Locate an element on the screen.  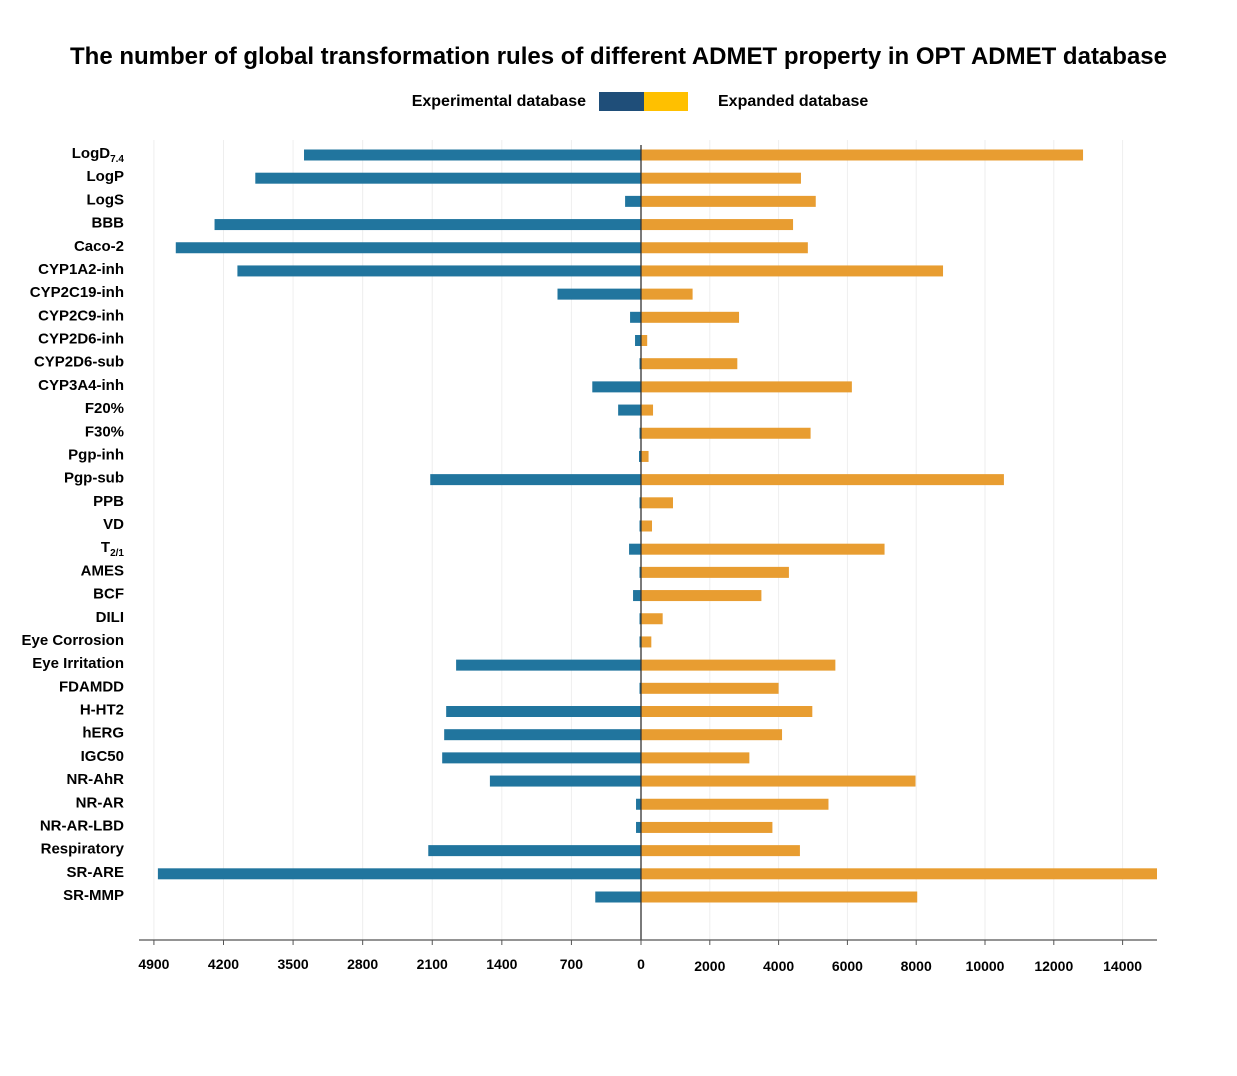
tick-label-right: 12000 is located at coordinates (1053, 966).